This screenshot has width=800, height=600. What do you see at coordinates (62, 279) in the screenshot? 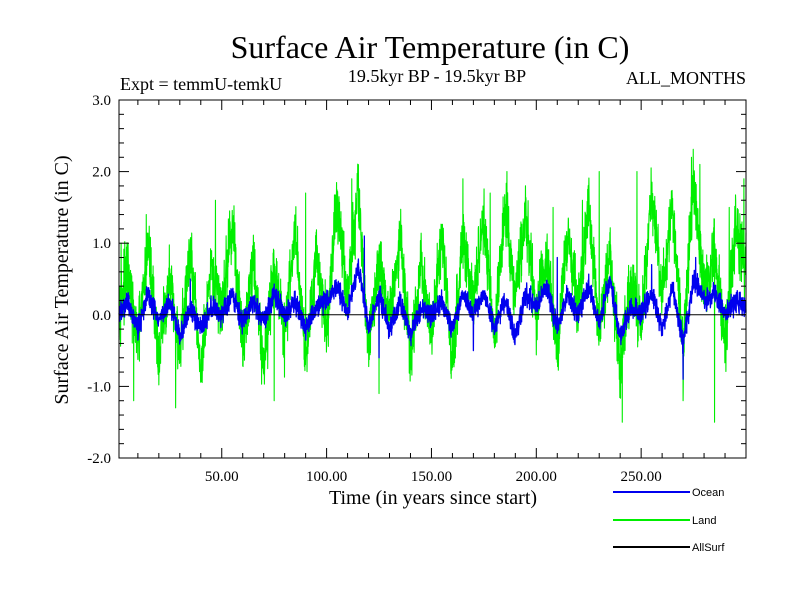
I see `y-axis-label: Surface Air Temperature (in C)` at bounding box center [62, 279].